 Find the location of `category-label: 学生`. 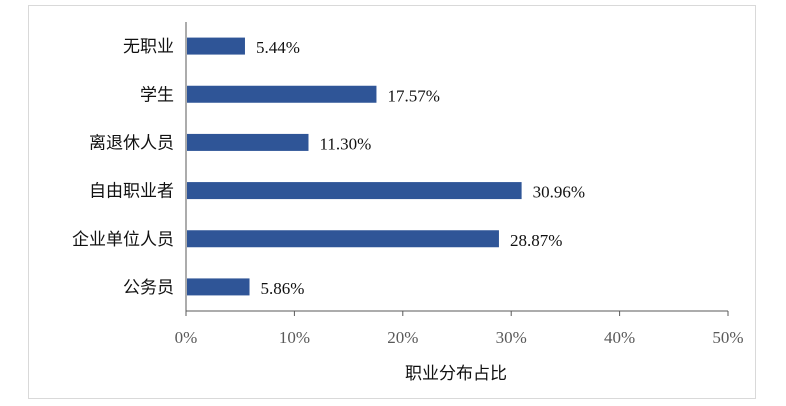

category-label: 学生 is located at coordinates (157, 95).